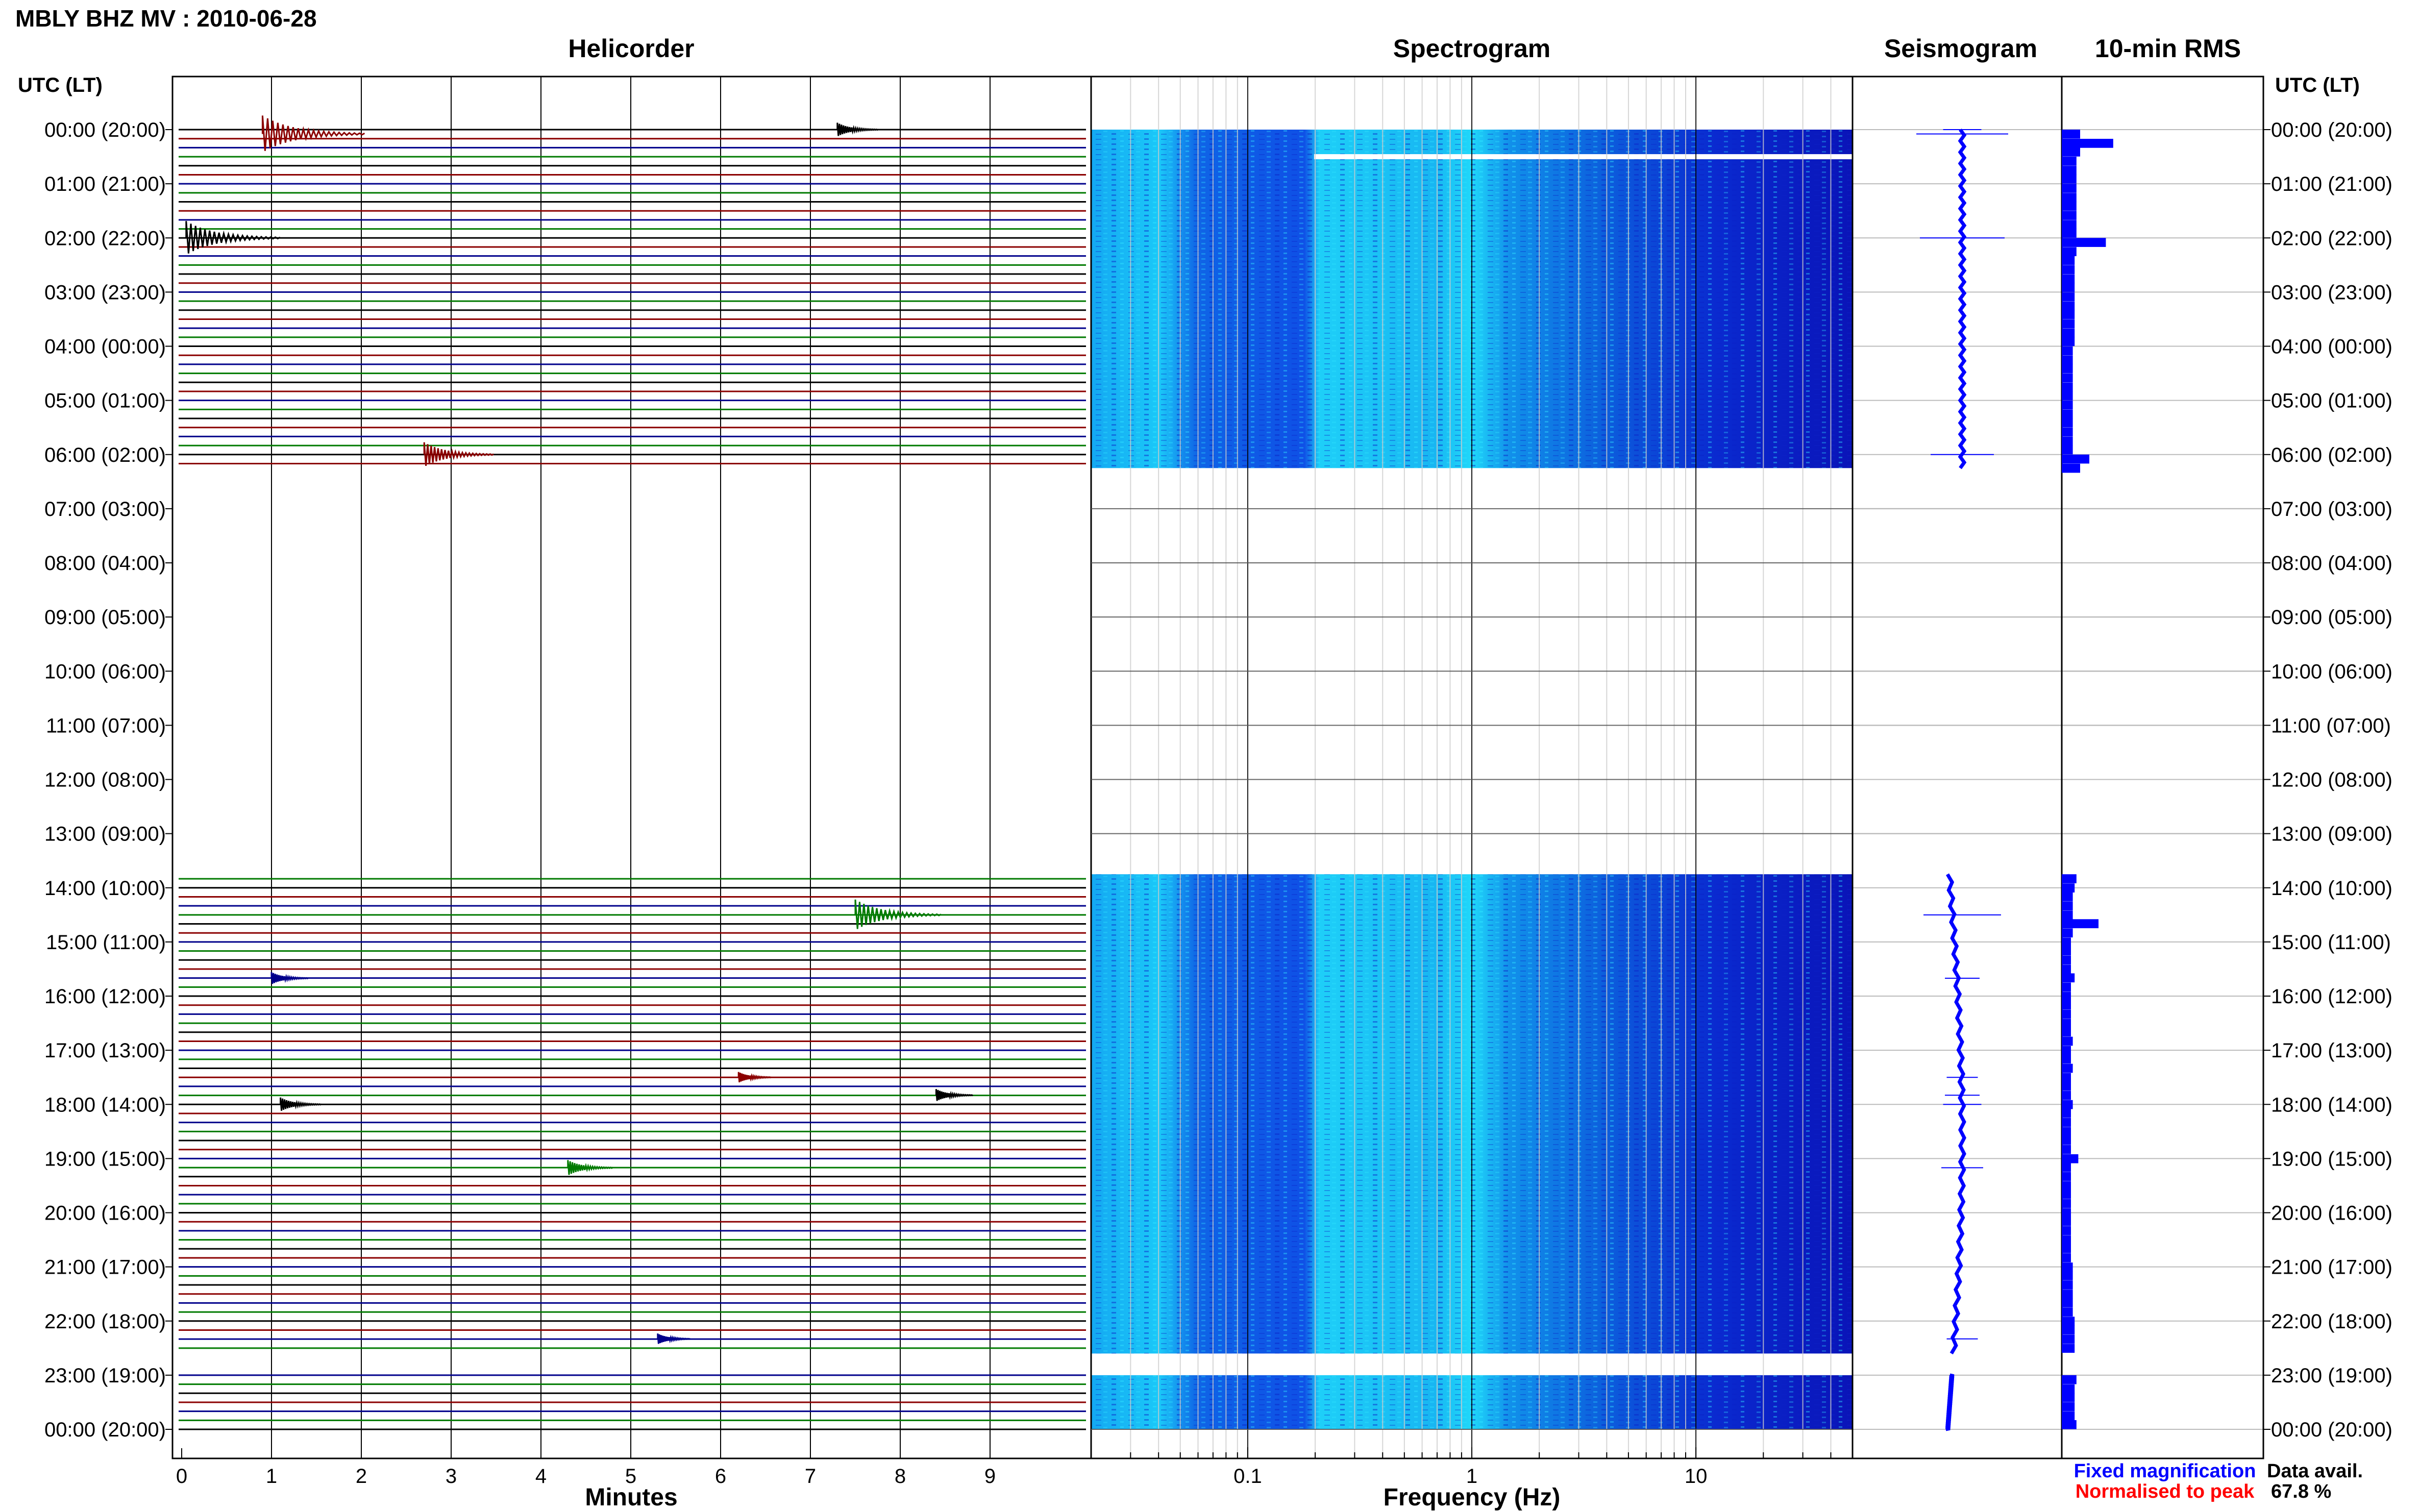 Image resolution: width=2419 pixels, height=1512 pixels. What do you see at coordinates (105, 238) in the screenshot?
I see `hour-label-left: 02:00 (22:00)` at bounding box center [105, 238].